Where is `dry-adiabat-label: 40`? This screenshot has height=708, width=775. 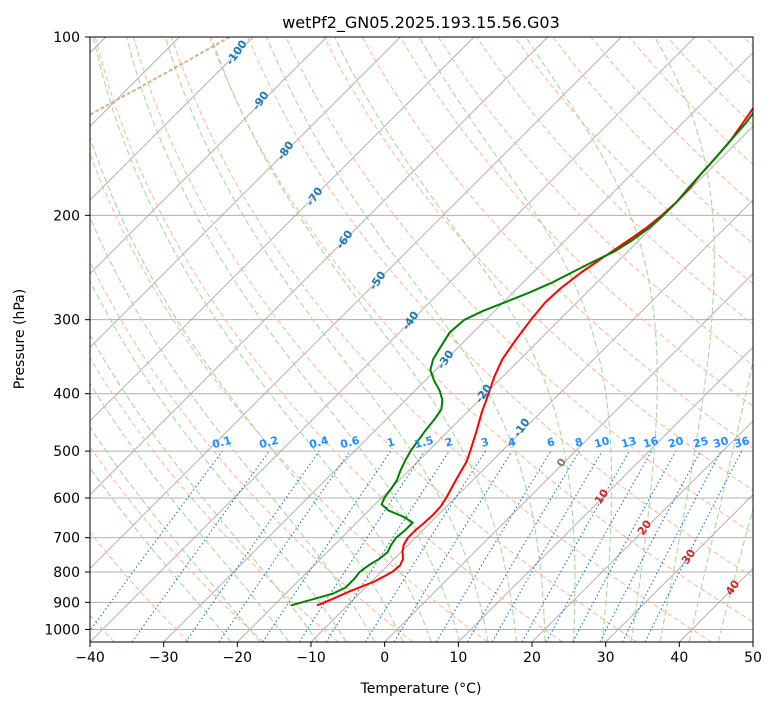 dry-adiabat-label: 40 is located at coordinates (733, 587).